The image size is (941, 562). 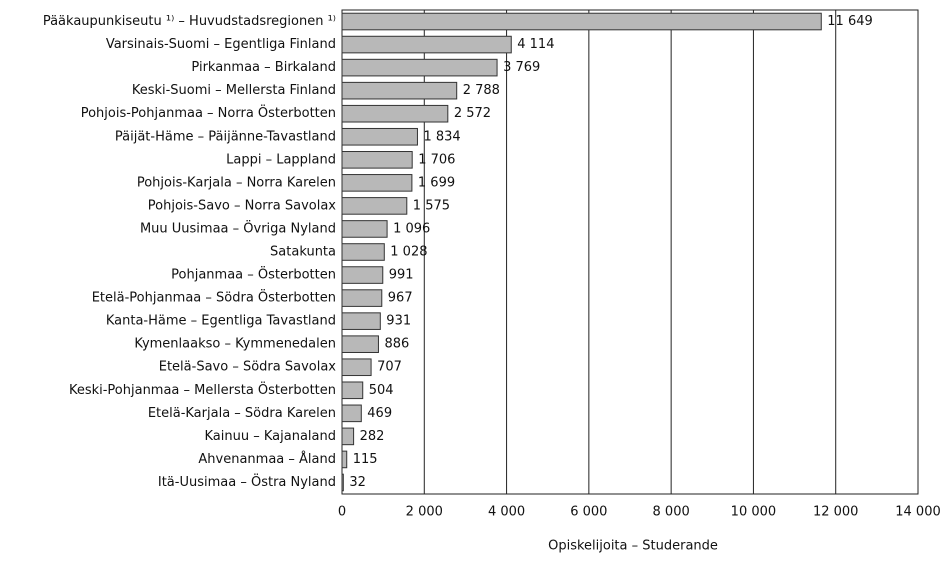 I want to click on y-tick-label: Satakunta, so click(x=303, y=252).